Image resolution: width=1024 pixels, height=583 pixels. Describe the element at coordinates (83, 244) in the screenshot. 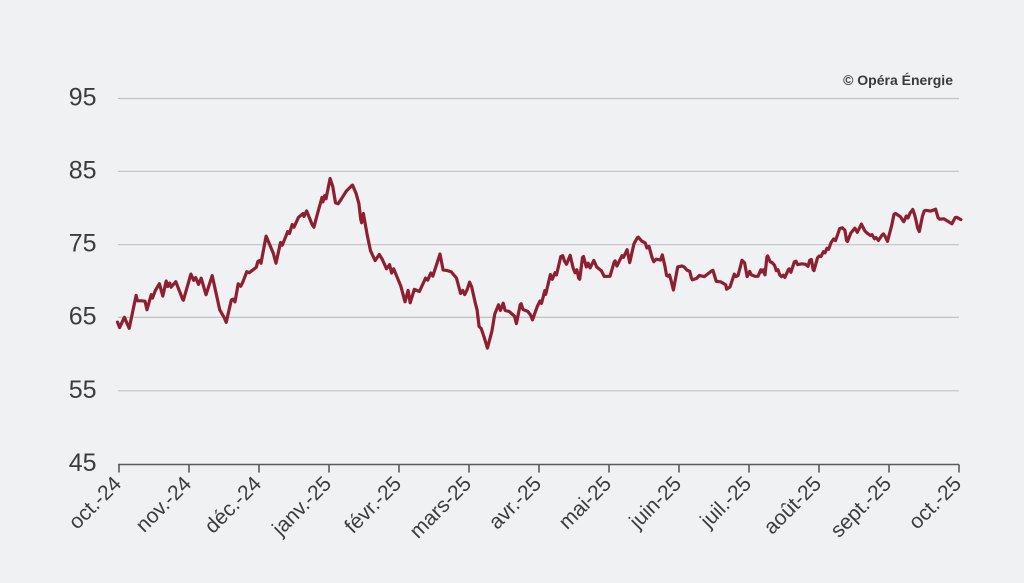

I see `svg-text: 75` at that location.